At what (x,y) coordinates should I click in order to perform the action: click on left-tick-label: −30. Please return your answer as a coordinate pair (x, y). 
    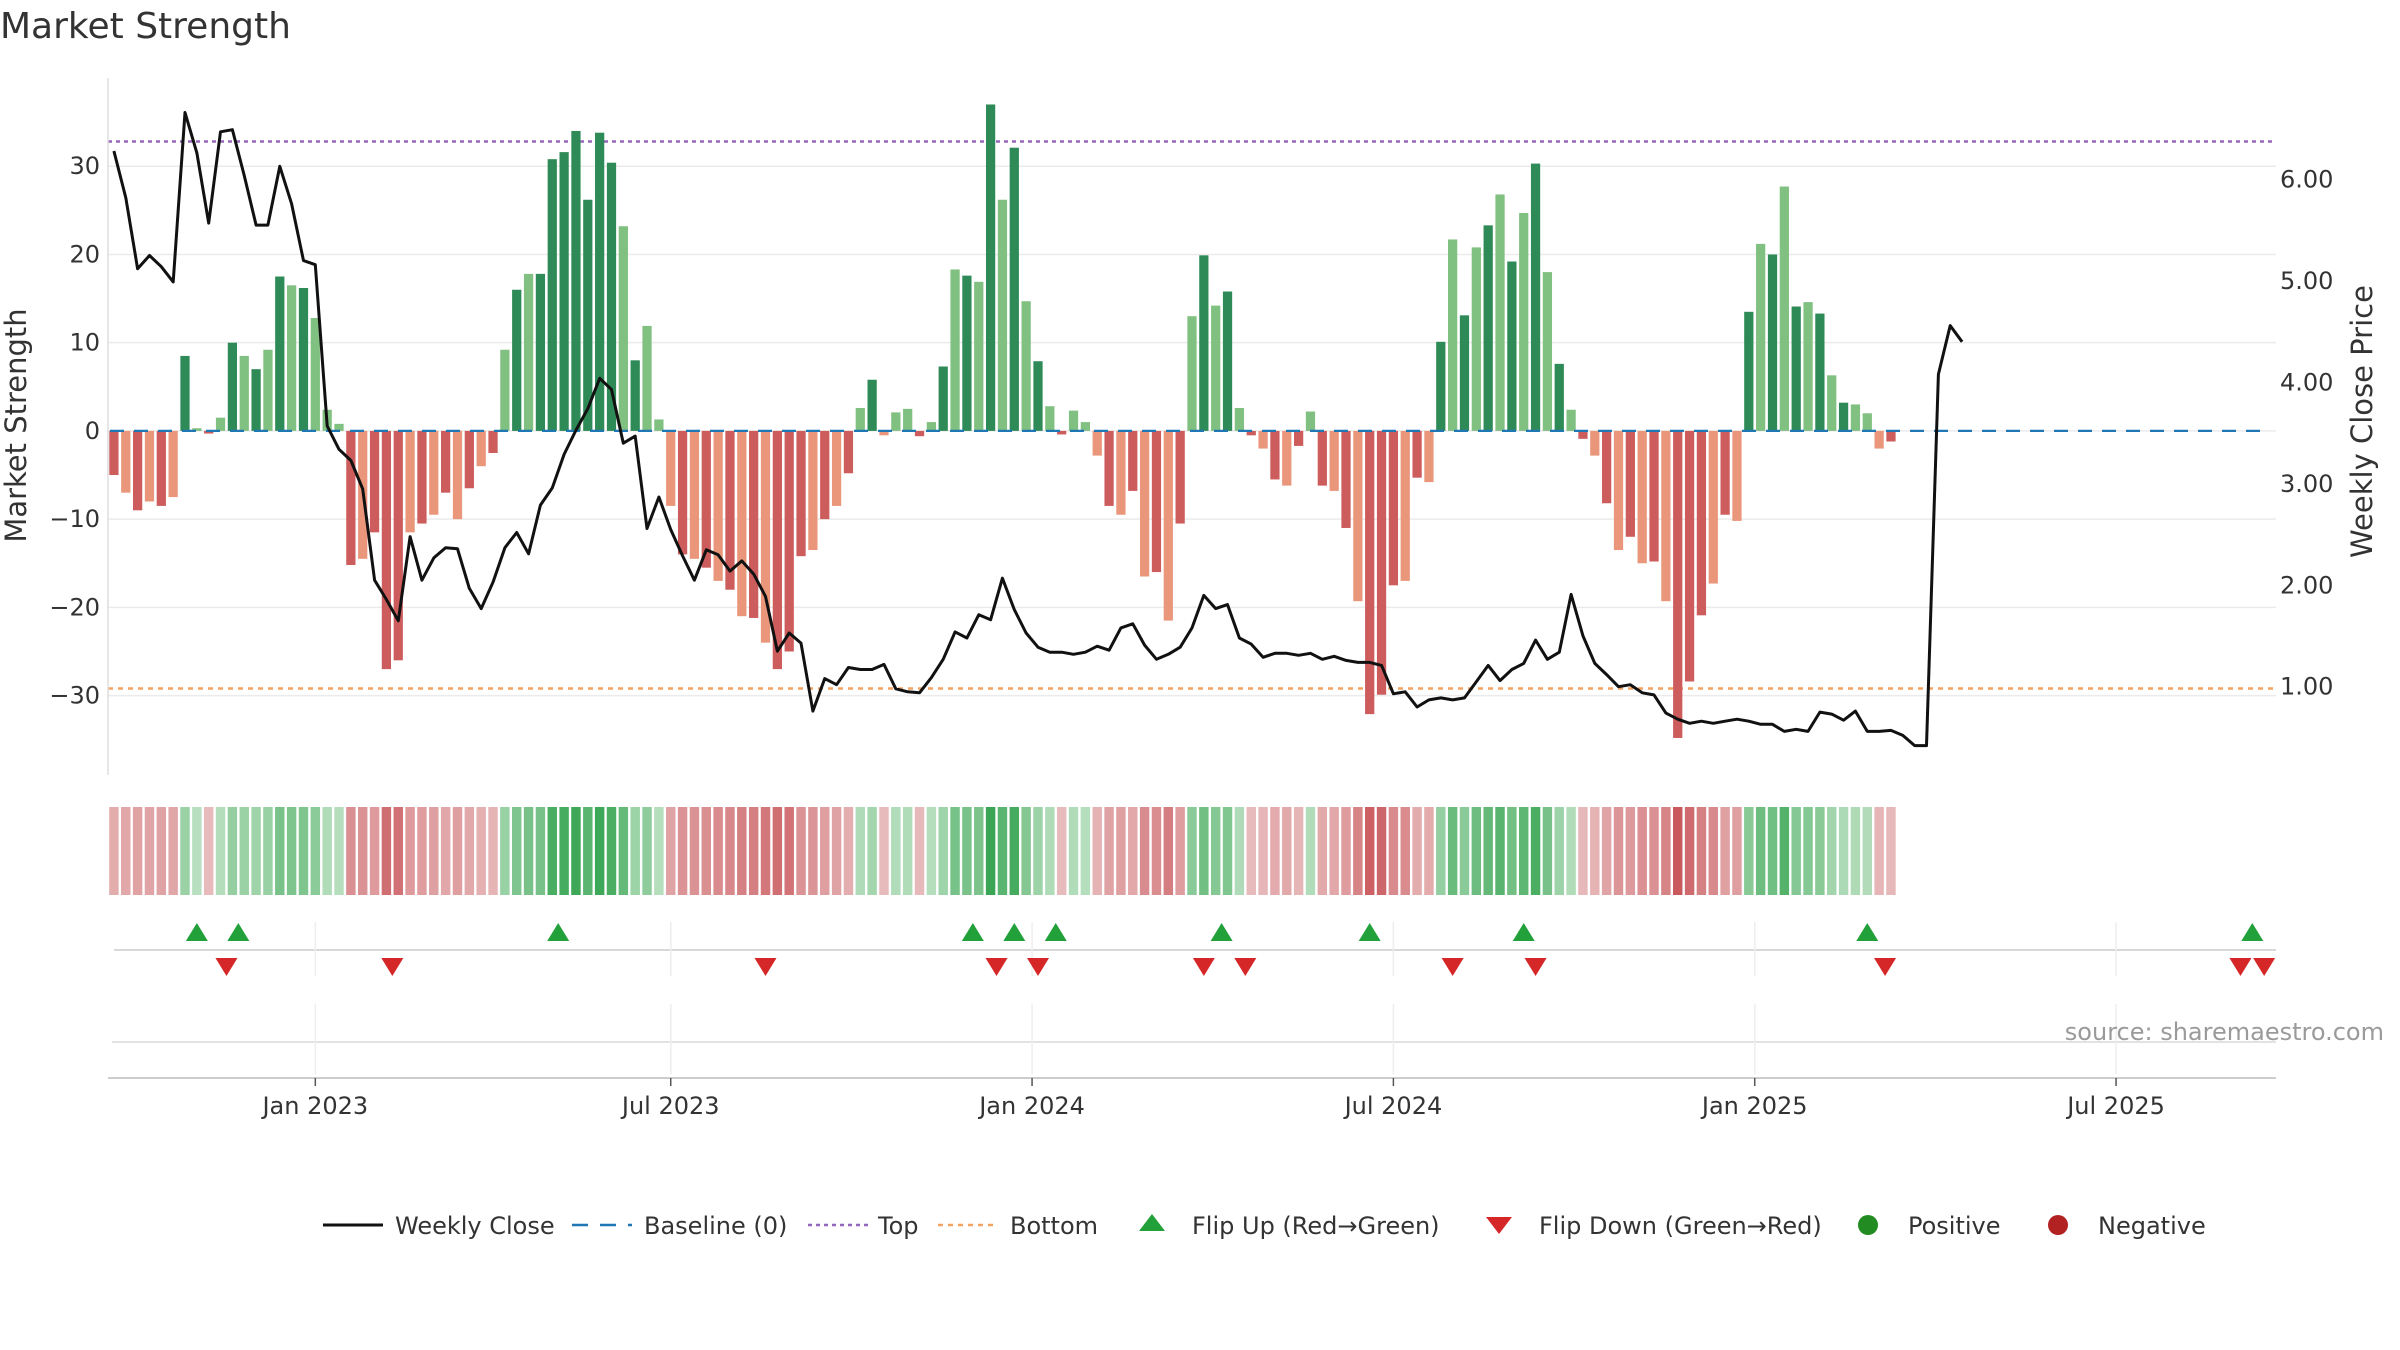
    Looking at the image, I should click on (74, 696).